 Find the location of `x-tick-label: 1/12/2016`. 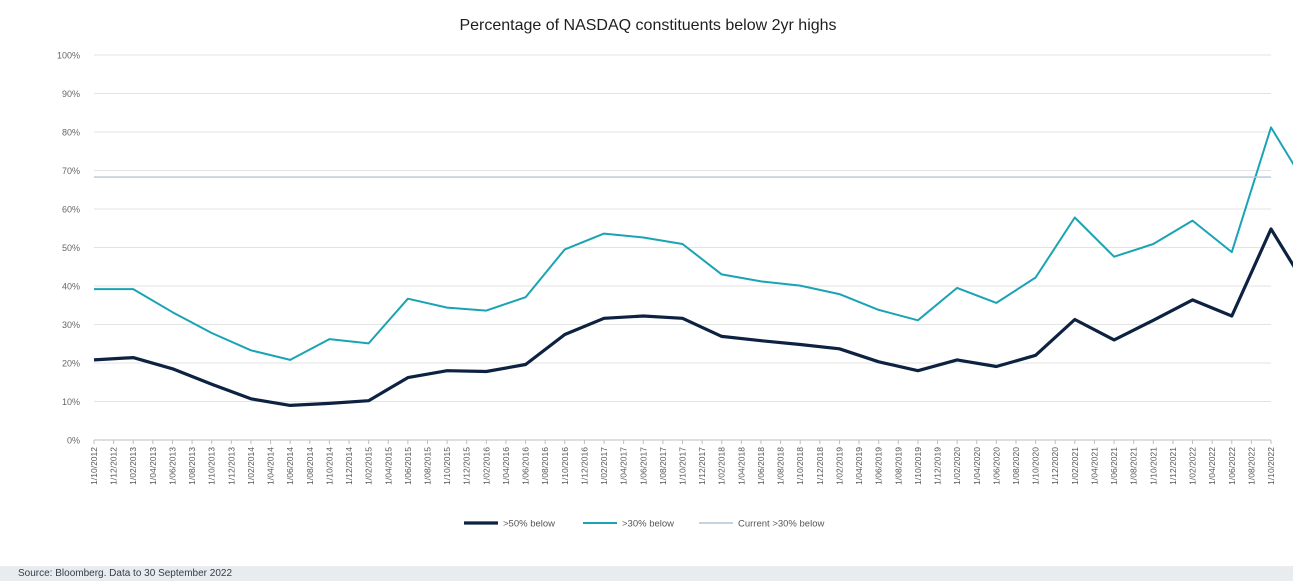

x-tick-label: 1/12/2016 is located at coordinates (584, 466).